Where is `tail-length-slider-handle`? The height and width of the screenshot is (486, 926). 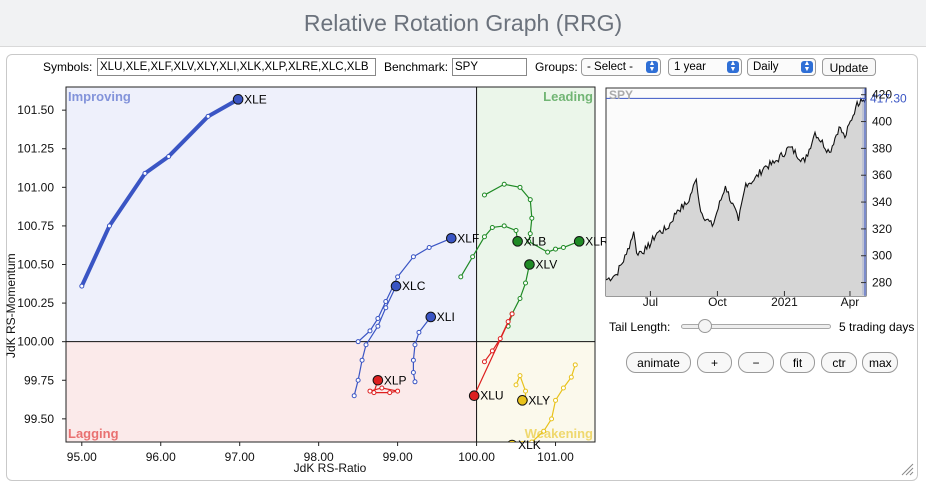 tail-length-slider-handle is located at coordinates (705, 326).